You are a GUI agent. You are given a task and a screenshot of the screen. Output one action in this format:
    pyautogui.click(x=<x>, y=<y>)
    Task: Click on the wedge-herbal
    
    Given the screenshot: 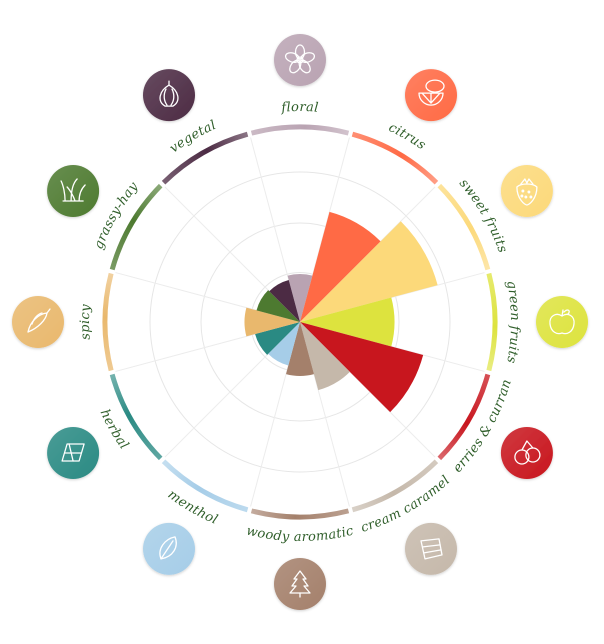 What is the action you would take?
    pyautogui.click(x=277, y=338)
    